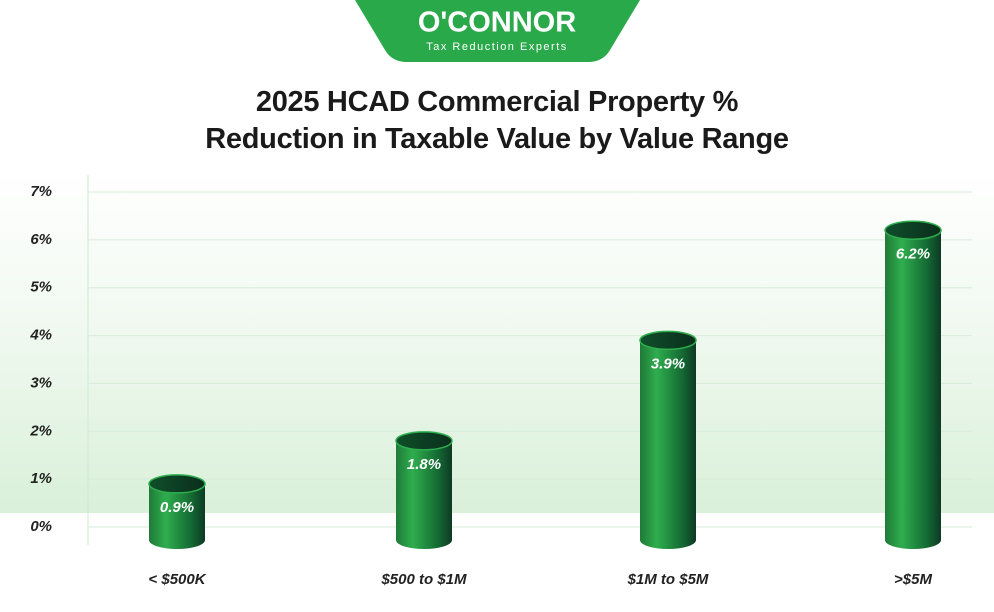  Describe the element at coordinates (41, 526) in the screenshot. I see `y-tick-label: 0%` at that location.